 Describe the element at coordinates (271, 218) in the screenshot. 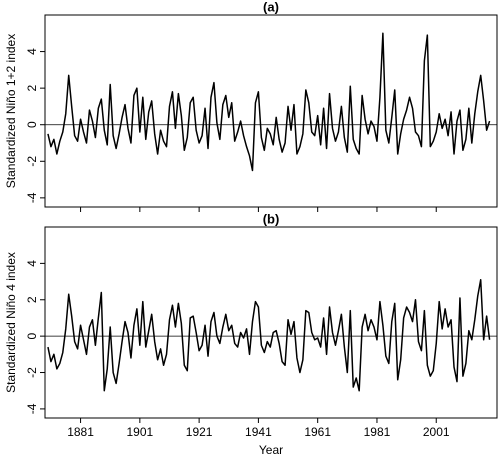

I see `panel-title: (b)` at that location.